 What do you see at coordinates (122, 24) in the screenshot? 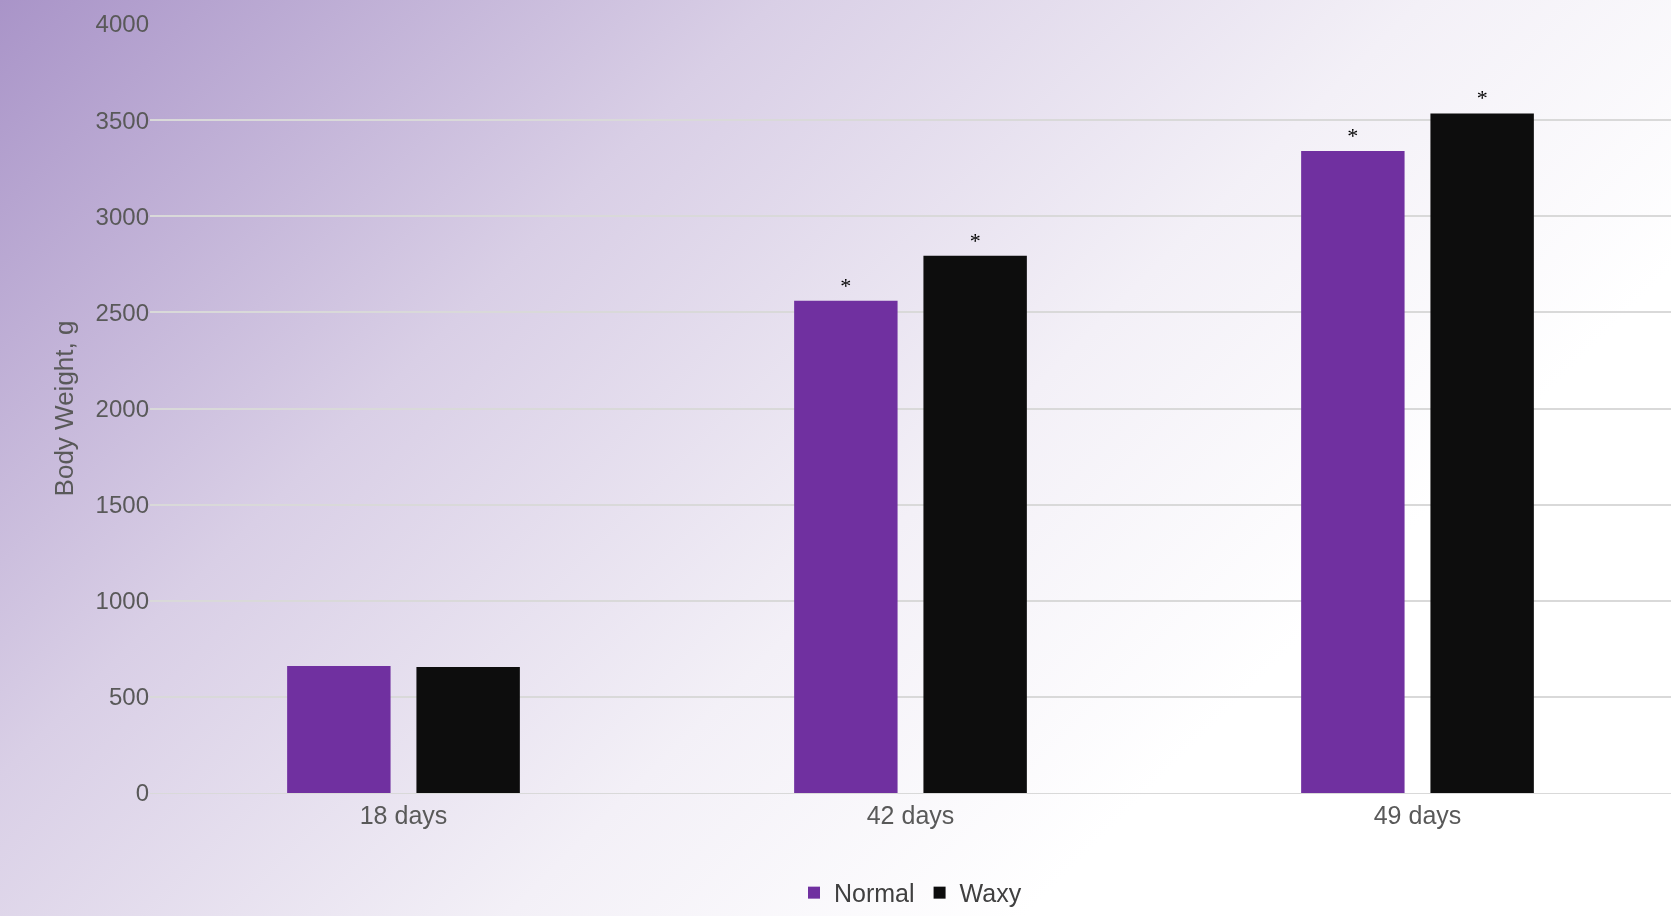
I see `y-tick-label: 4000` at bounding box center [122, 24].